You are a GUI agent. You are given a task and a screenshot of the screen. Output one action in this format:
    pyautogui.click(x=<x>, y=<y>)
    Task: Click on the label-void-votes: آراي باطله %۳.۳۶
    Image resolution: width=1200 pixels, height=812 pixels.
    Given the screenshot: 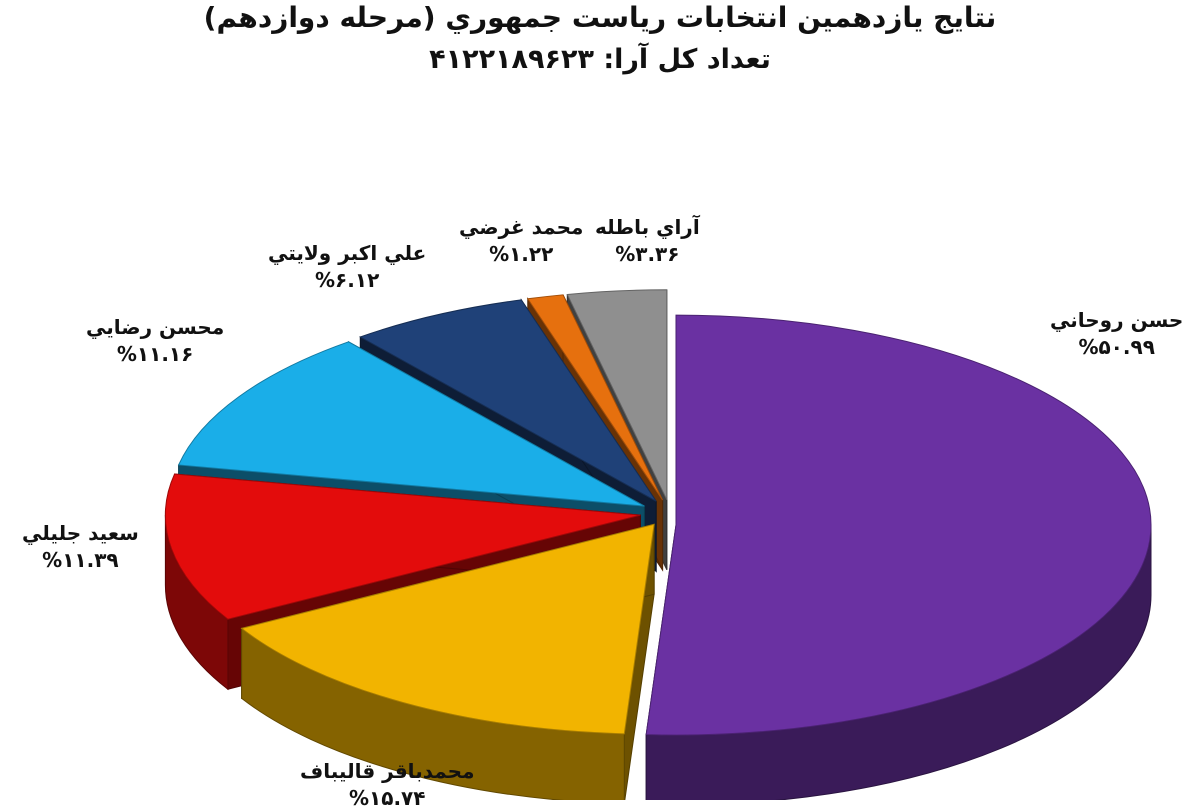 What is the action you would take?
    pyautogui.click(x=647, y=241)
    